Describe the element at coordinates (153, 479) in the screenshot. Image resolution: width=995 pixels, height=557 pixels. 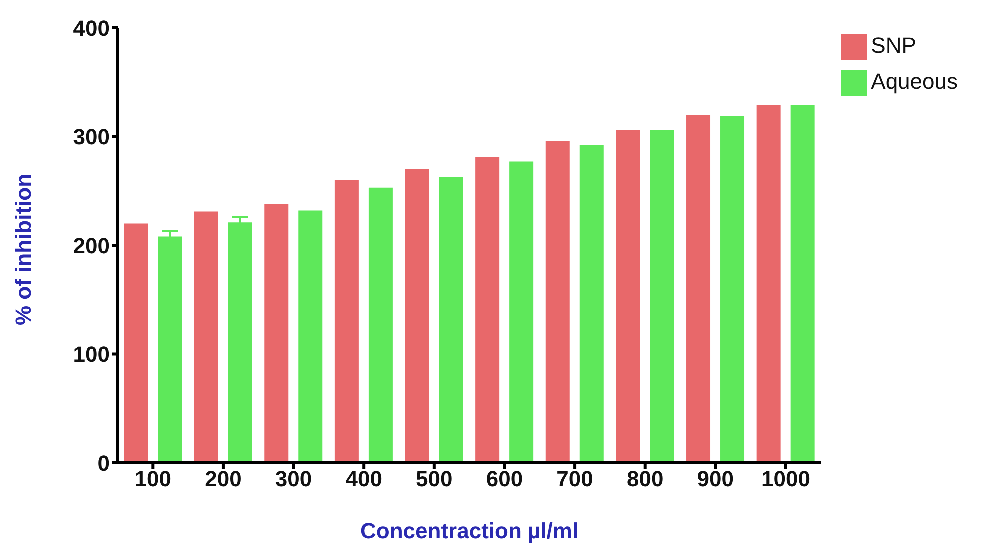
I see `x-tick-label: 100` at that location.